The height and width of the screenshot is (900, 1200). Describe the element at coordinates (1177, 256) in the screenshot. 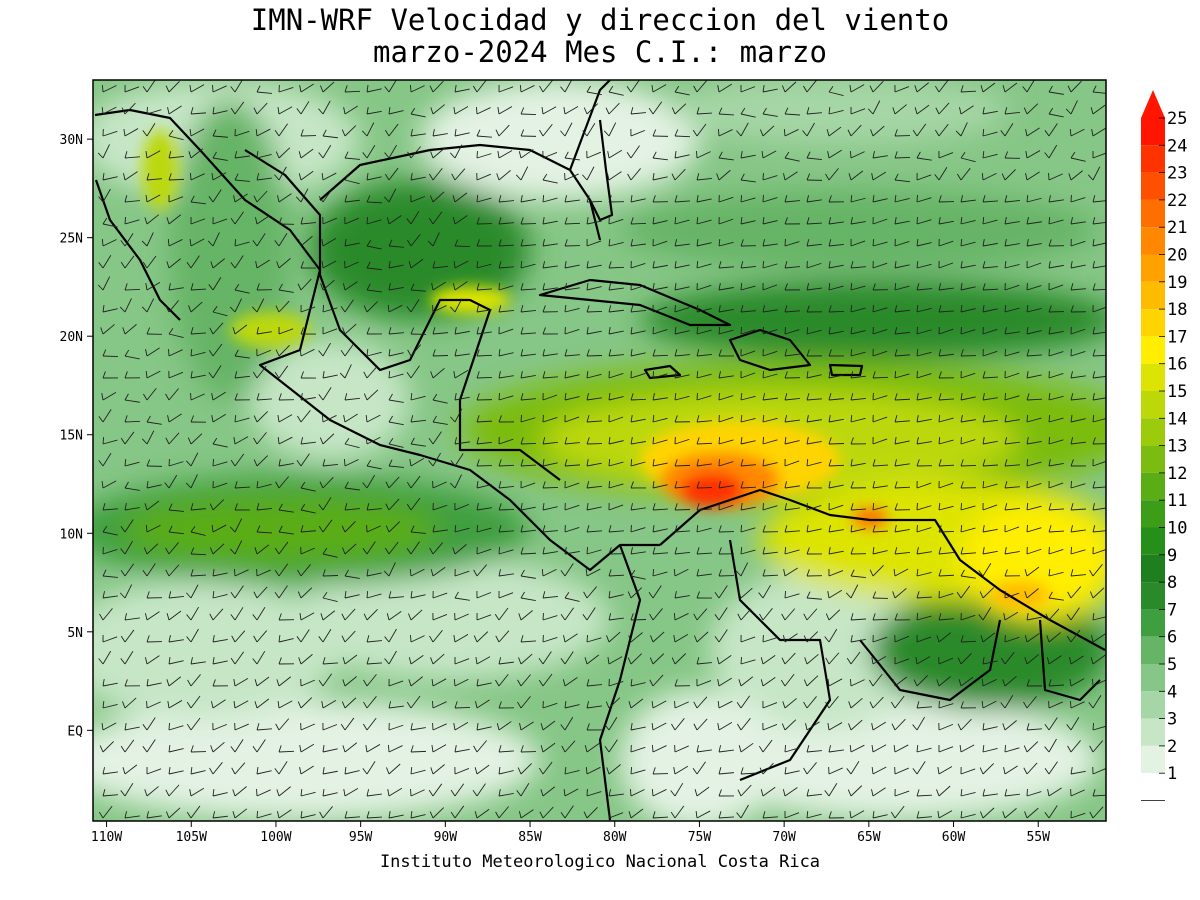

I see `colorbar-label: 20` at that location.